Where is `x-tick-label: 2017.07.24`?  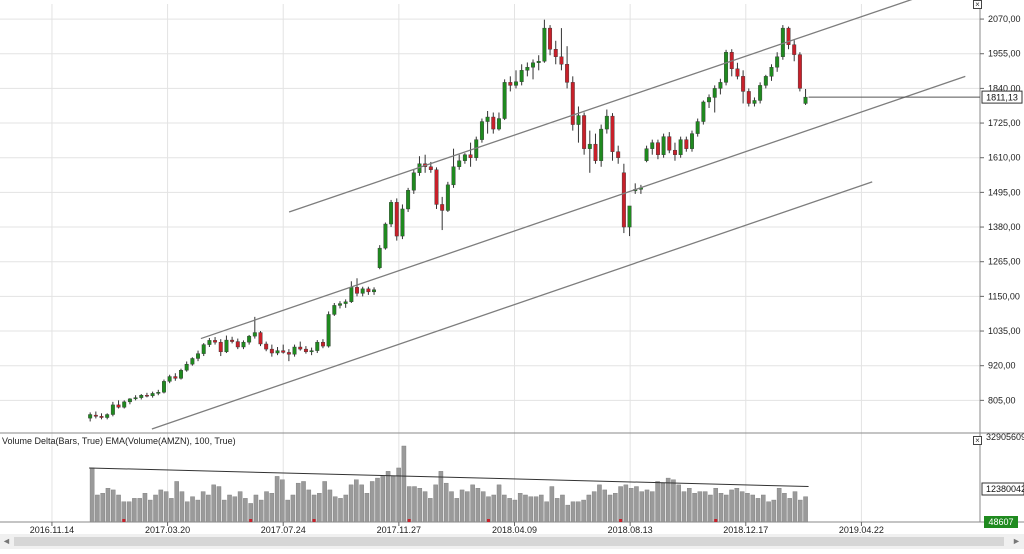 x-tick-label: 2017.07.24 is located at coordinates (283, 530).